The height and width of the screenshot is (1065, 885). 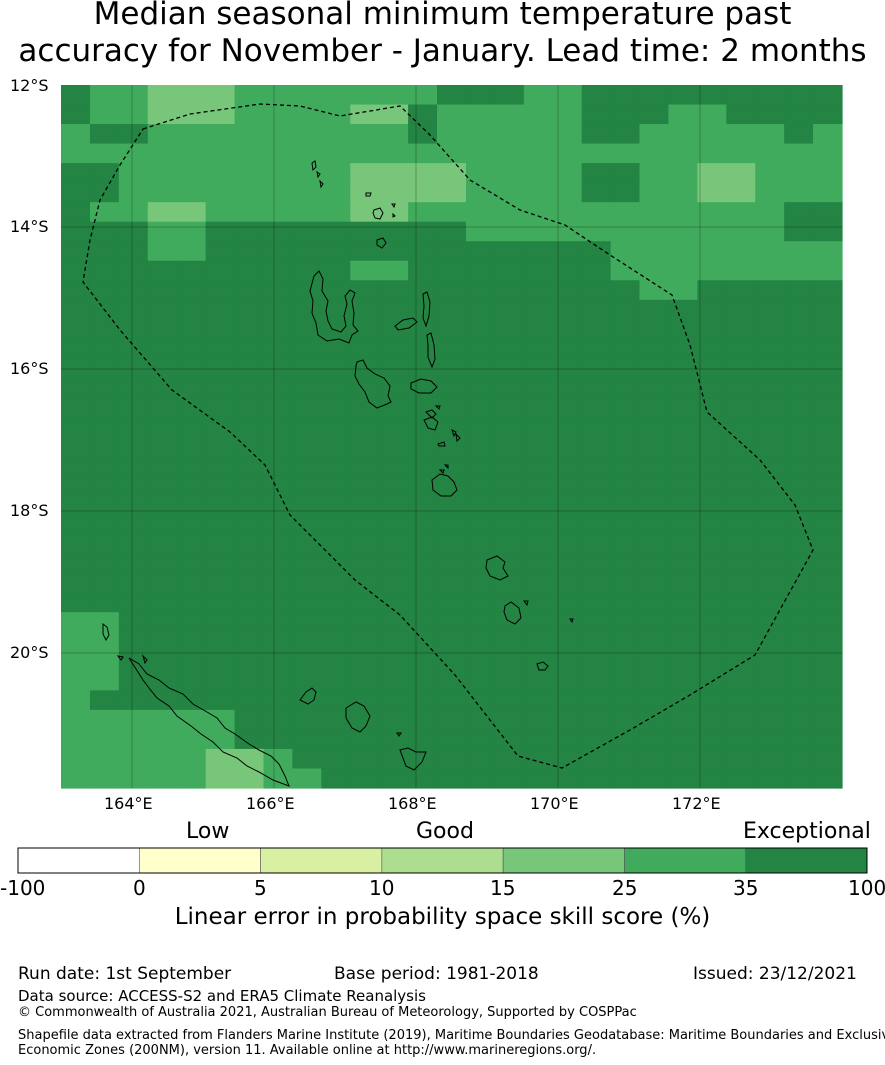 I want to click on lon-label-170e: 170°E, so click(x=554, y=803).